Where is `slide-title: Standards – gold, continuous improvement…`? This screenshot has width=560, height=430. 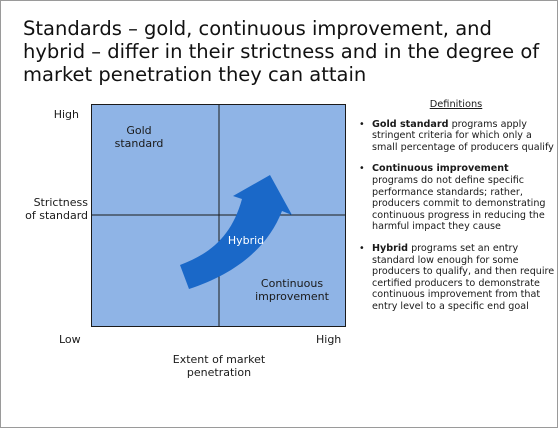
slide-title: Standards – gold, continuous improvement… is located at coordinates (281, 51).